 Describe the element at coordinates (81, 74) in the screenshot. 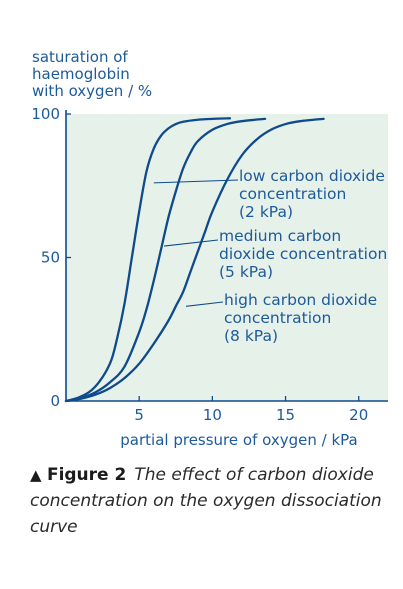

I see `y-axis-label-line: haemoglobin` at that location.